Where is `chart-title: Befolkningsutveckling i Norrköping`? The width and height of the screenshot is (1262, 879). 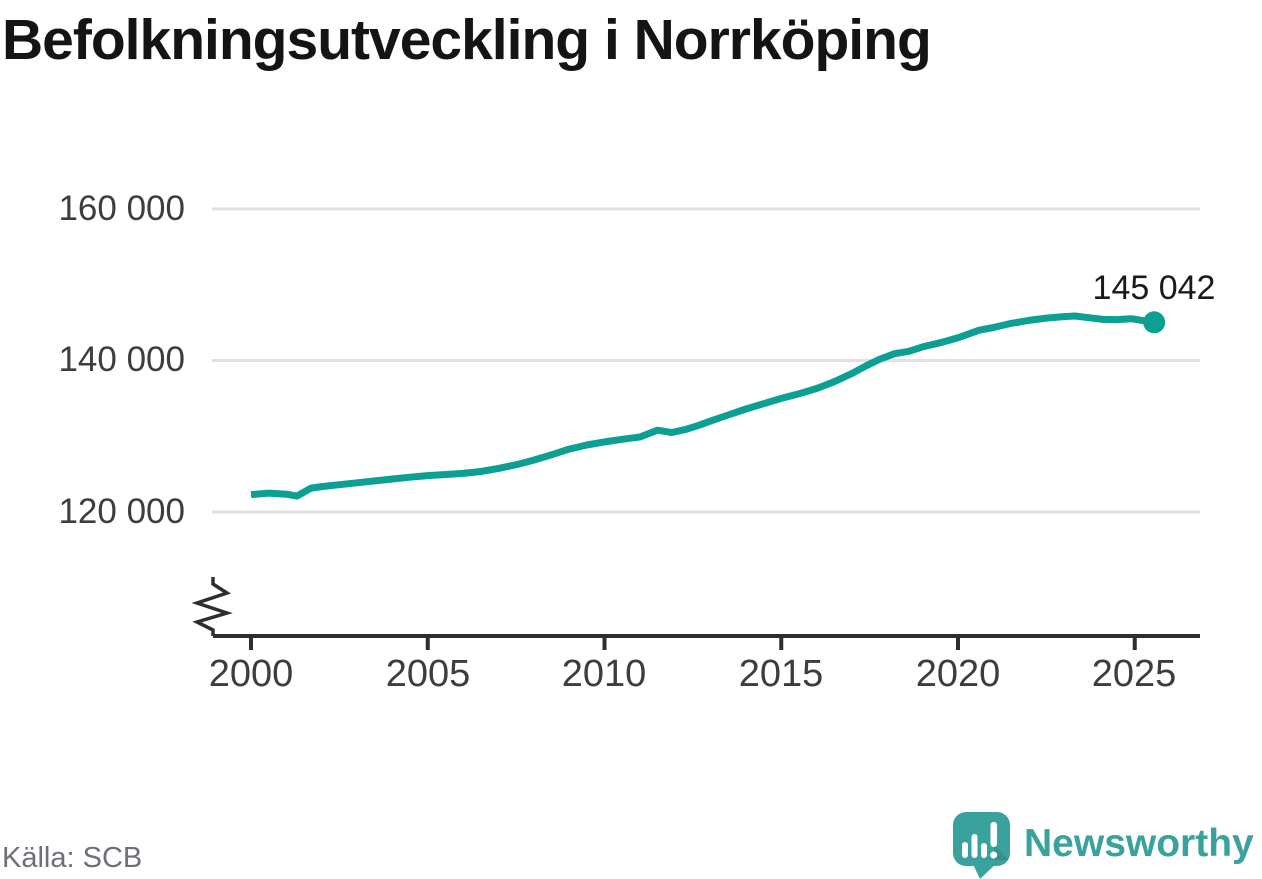 chart-title: Befolkningsutveckling i Norrköping is located at coordinates (467, 40).